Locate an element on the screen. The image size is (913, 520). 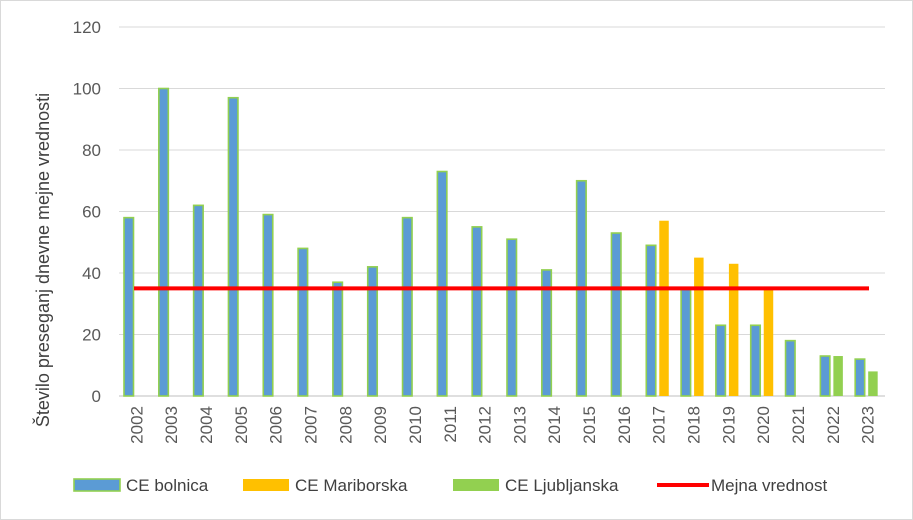
legend-ce-bolnica-swatch is located at coordinates (97, 485).